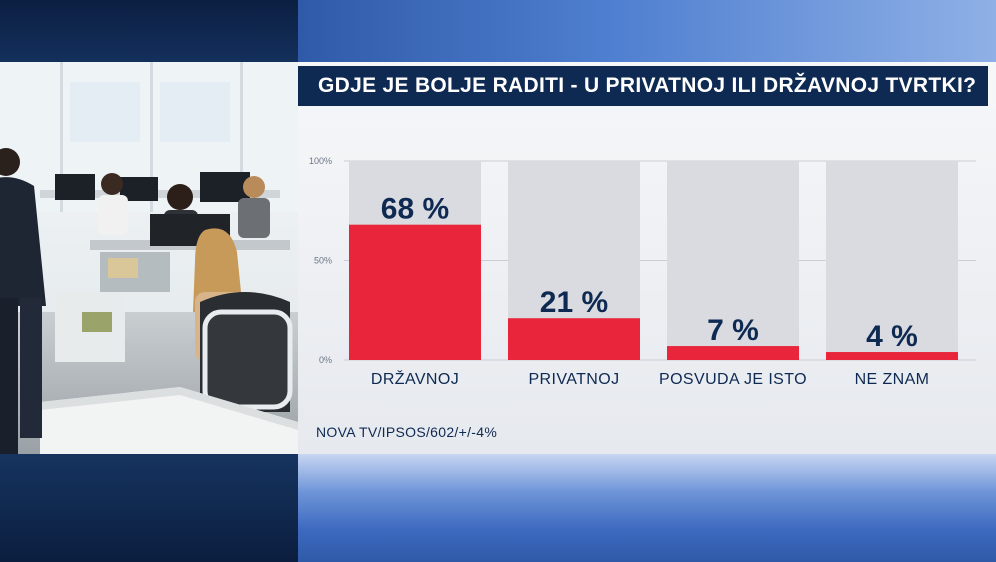  What do you see at coordinates (325, 360) in the screenshot?
I see `y-tick-label: 0%` at bounding box center [325, 360].